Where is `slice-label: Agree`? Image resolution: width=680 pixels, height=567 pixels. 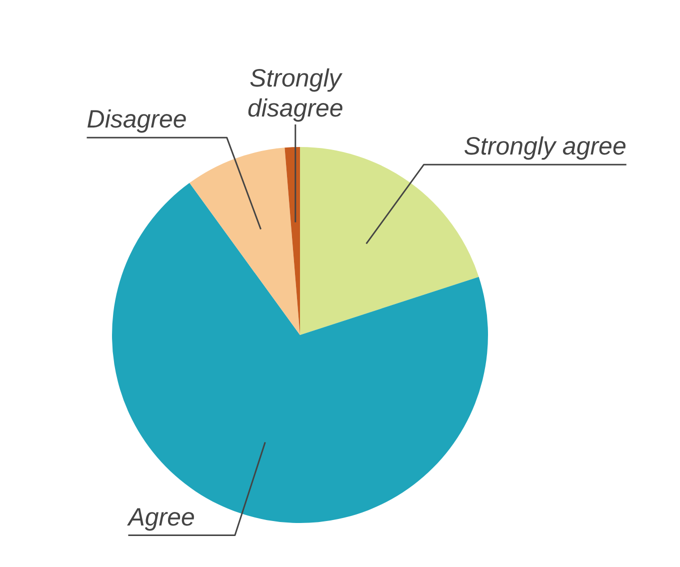
slice-label: Agree is located at coordinates (160, 517).